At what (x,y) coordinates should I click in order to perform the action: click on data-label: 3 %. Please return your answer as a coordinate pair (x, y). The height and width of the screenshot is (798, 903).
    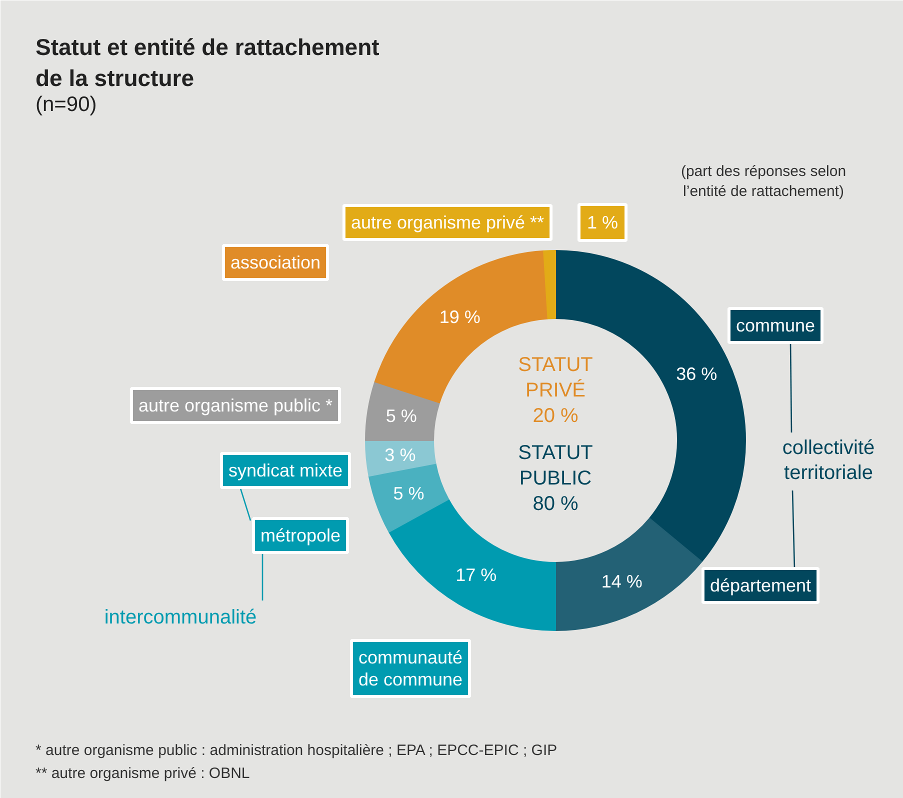
    Looking at the image, I should click on (400, 455).